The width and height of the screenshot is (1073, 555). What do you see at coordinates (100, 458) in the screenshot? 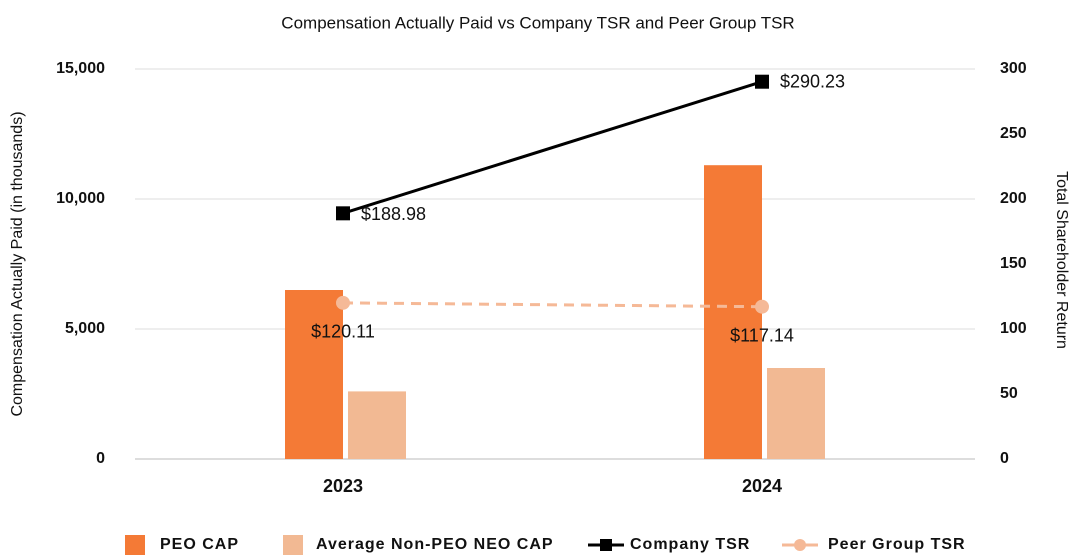
I see `y-tick-label: 0` at bounding box center [100, 458].